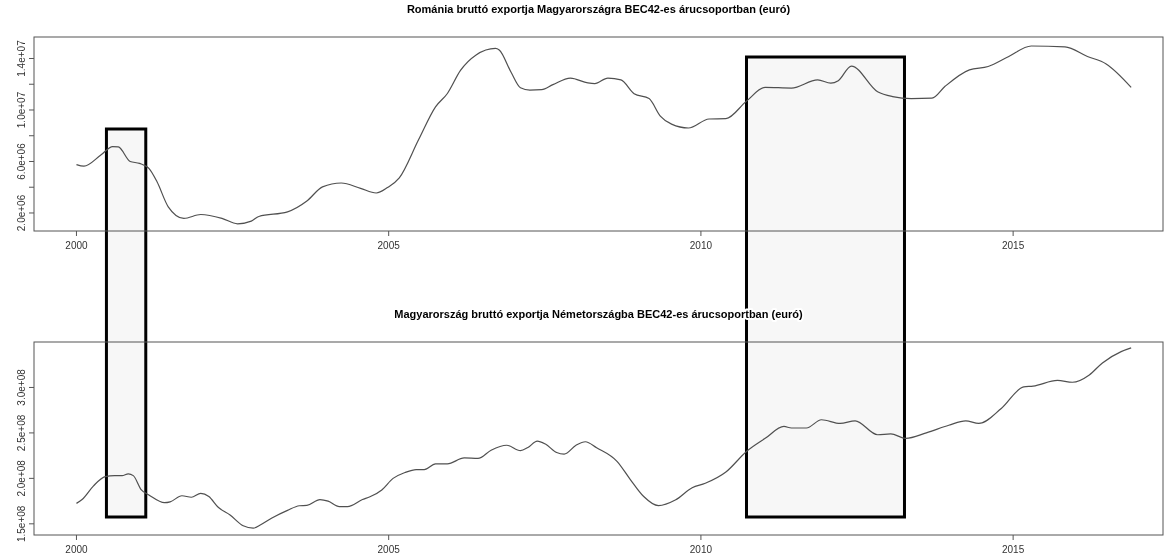  Describe the element at coordinates (21, 433) in the screenshot. I see `y-tick-label: 2.5e+08` at that location.